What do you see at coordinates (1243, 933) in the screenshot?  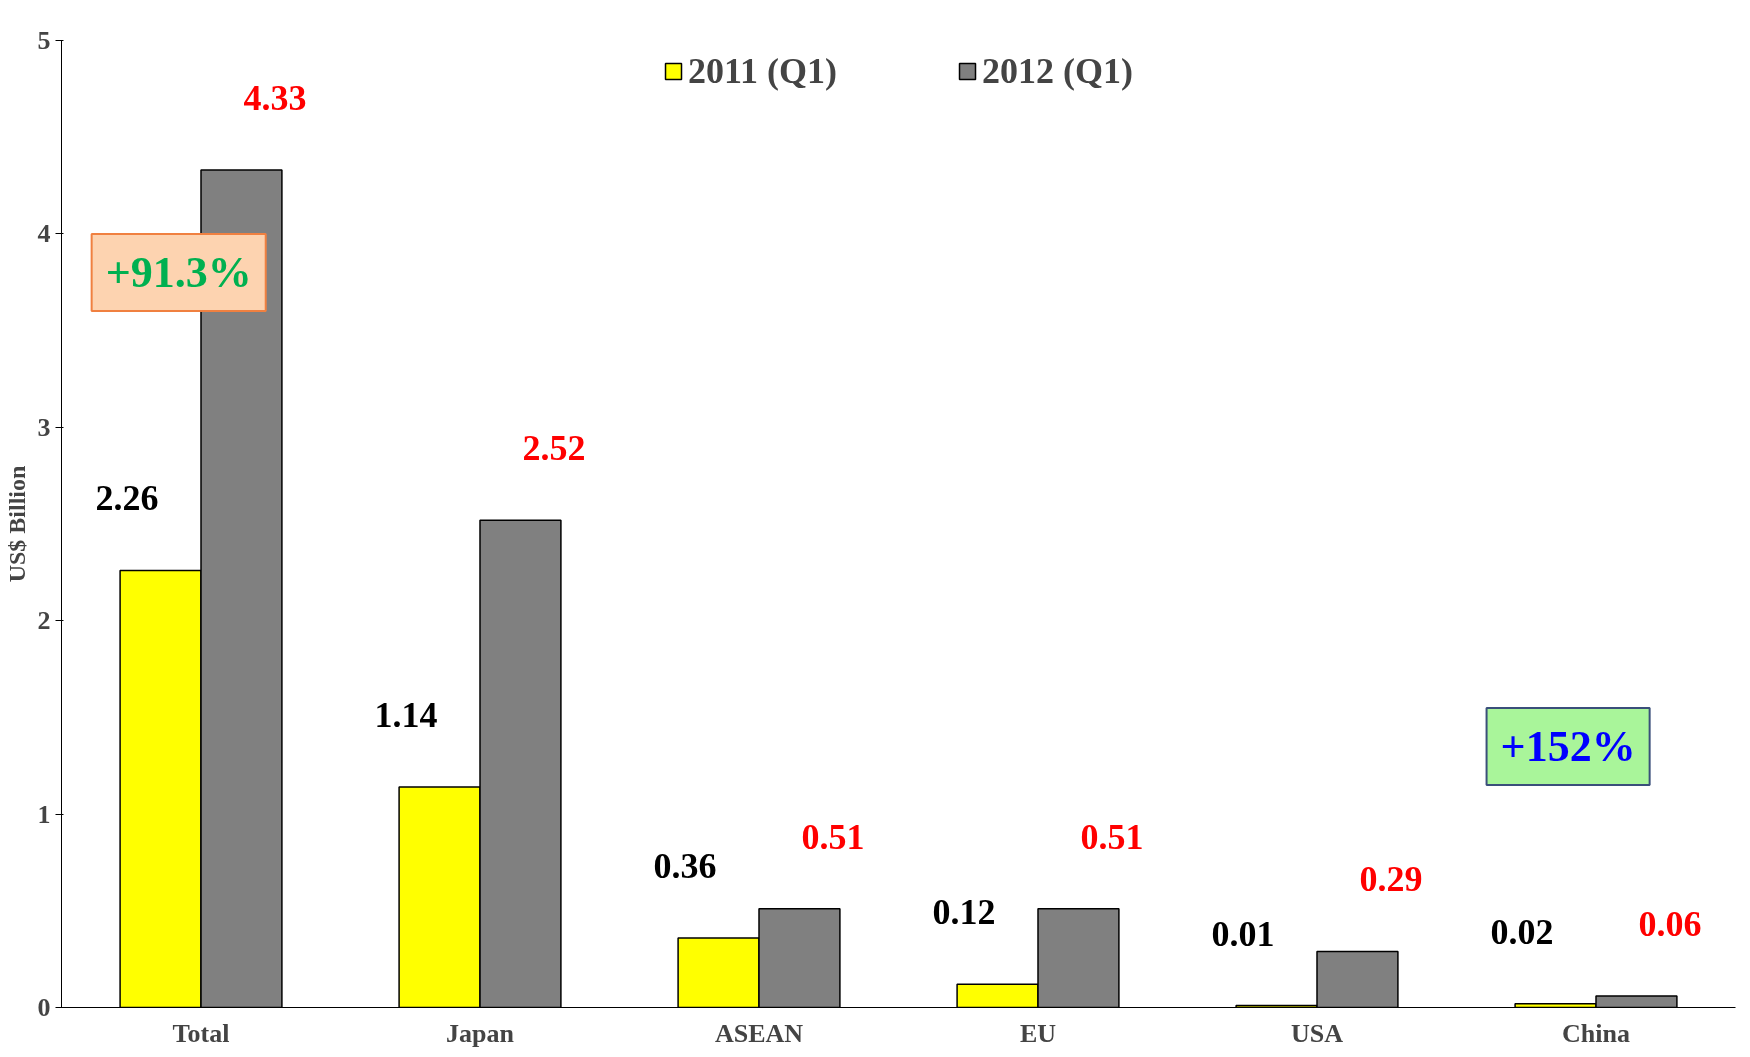 I see `data-label: 0.01` at bounding box center [1243, 933].